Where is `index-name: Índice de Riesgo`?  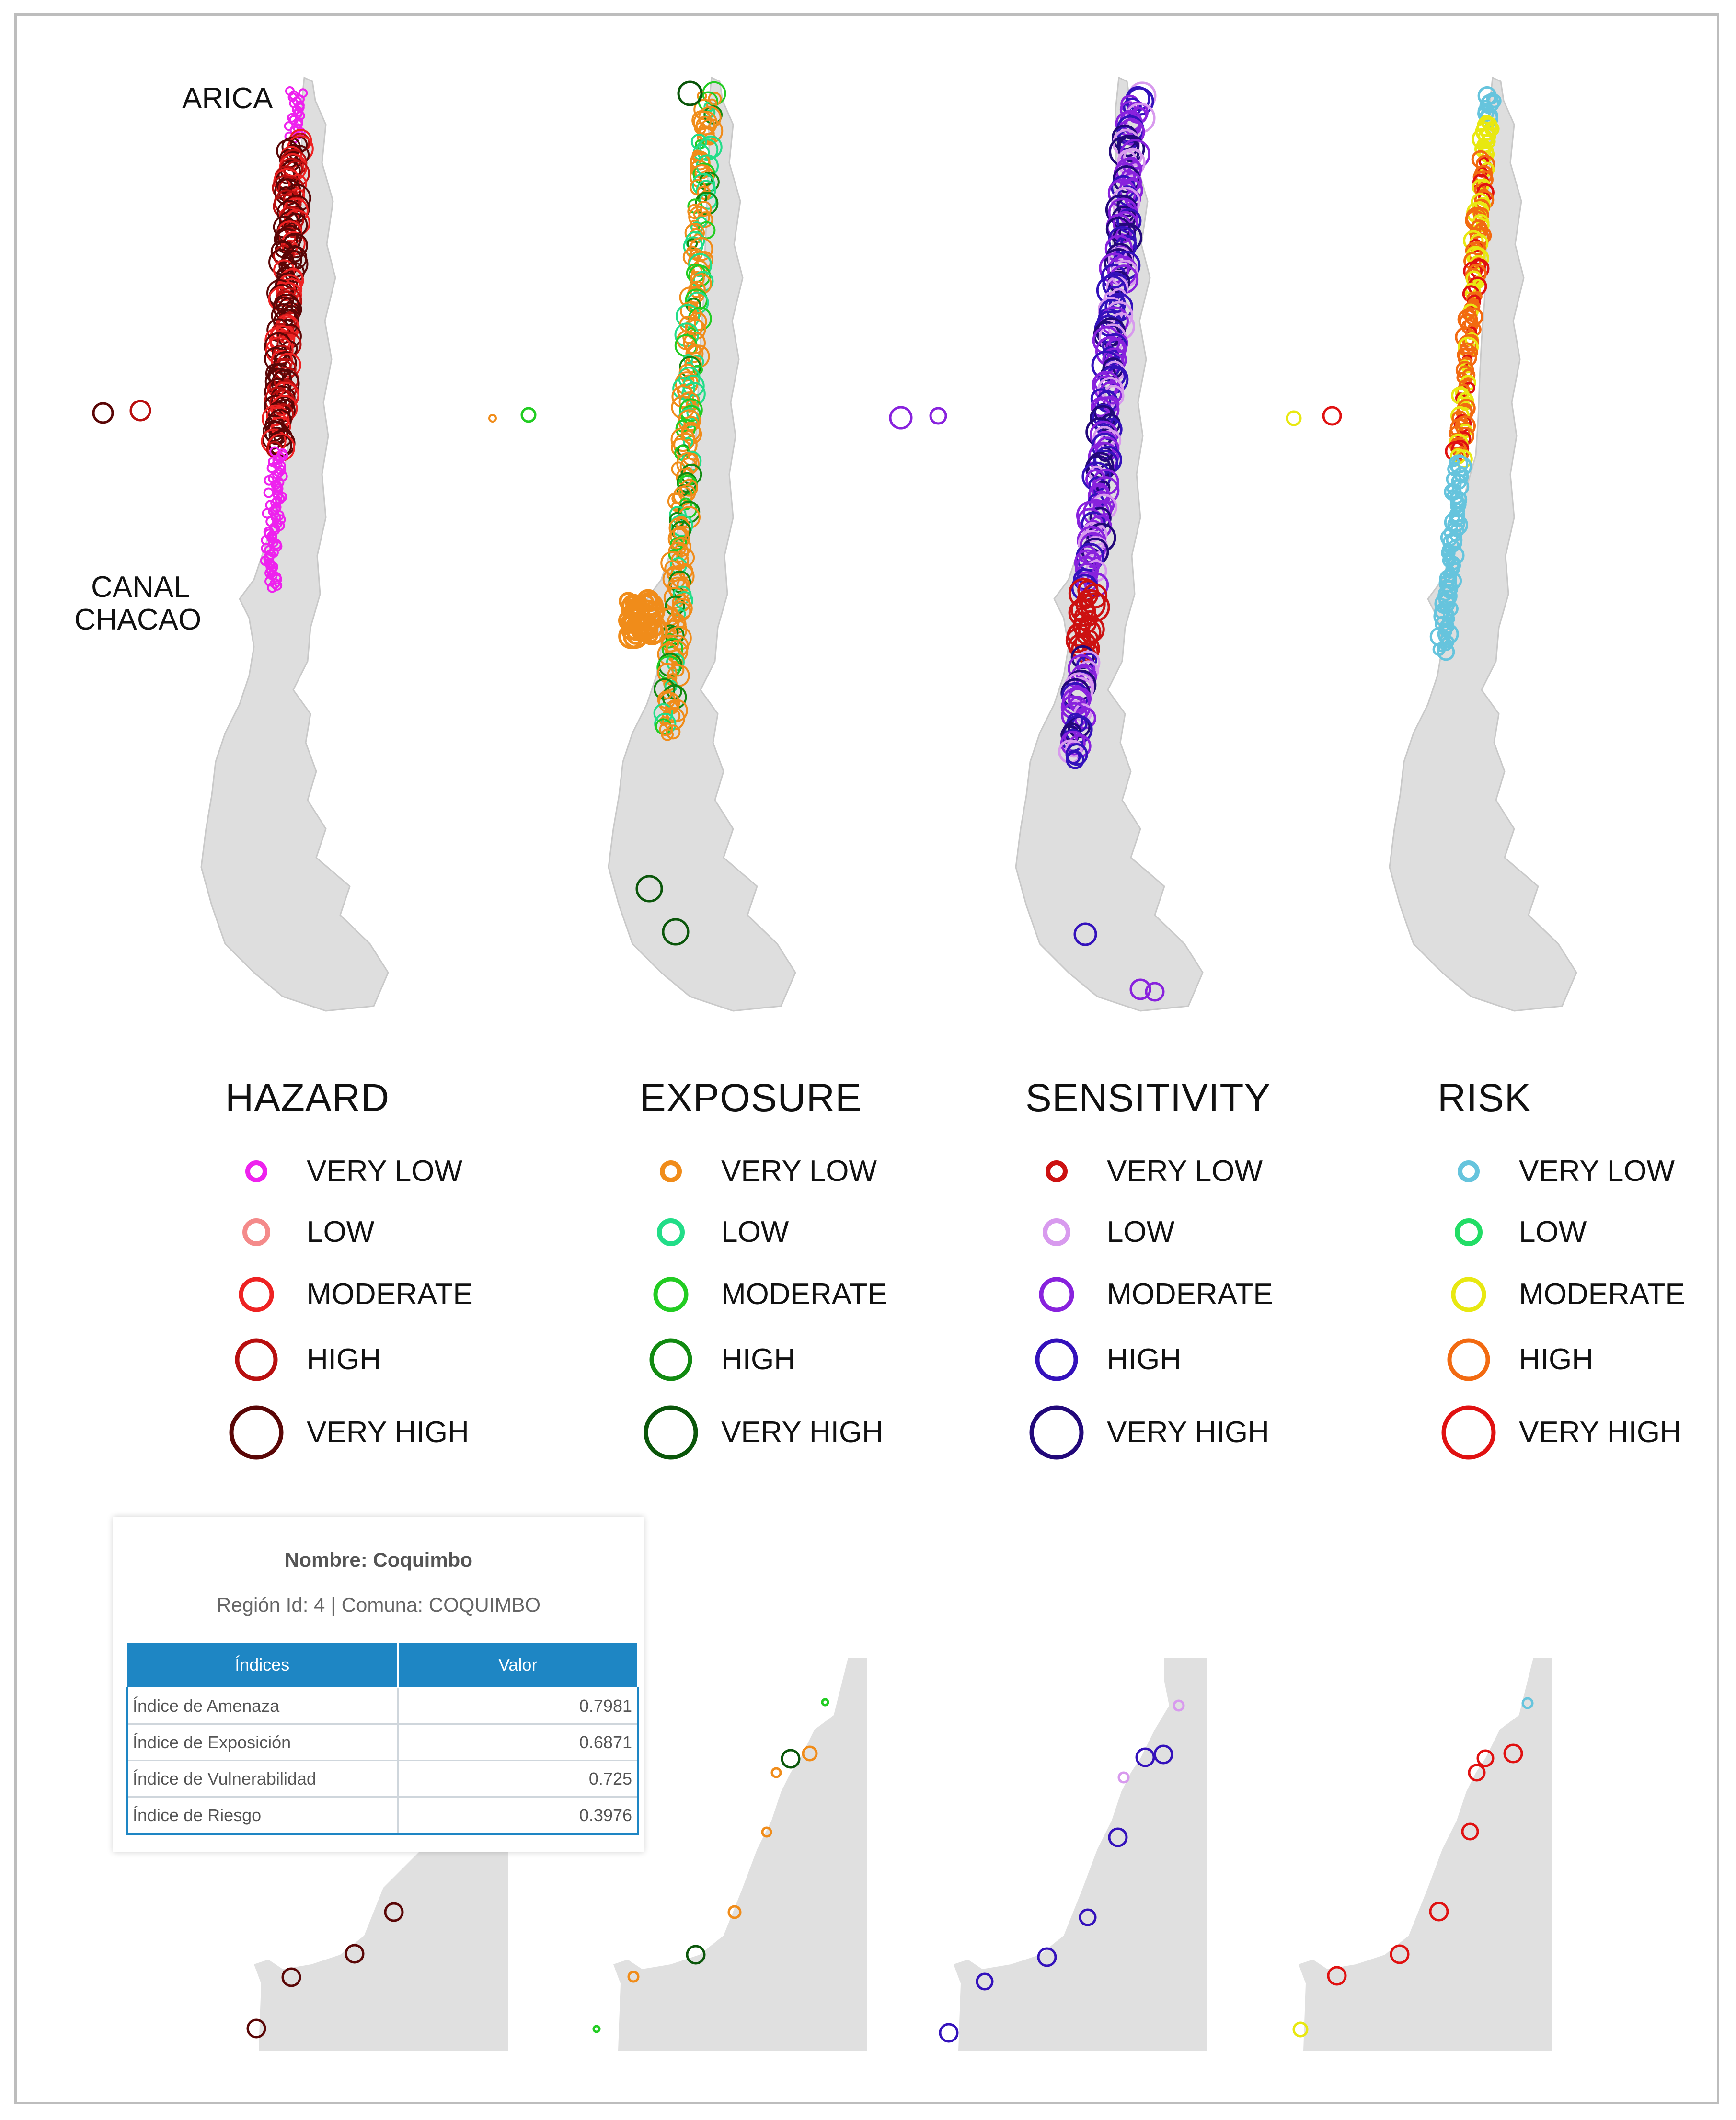
index-name: Índice de Riesgo is located at coordinates (263, 1815).